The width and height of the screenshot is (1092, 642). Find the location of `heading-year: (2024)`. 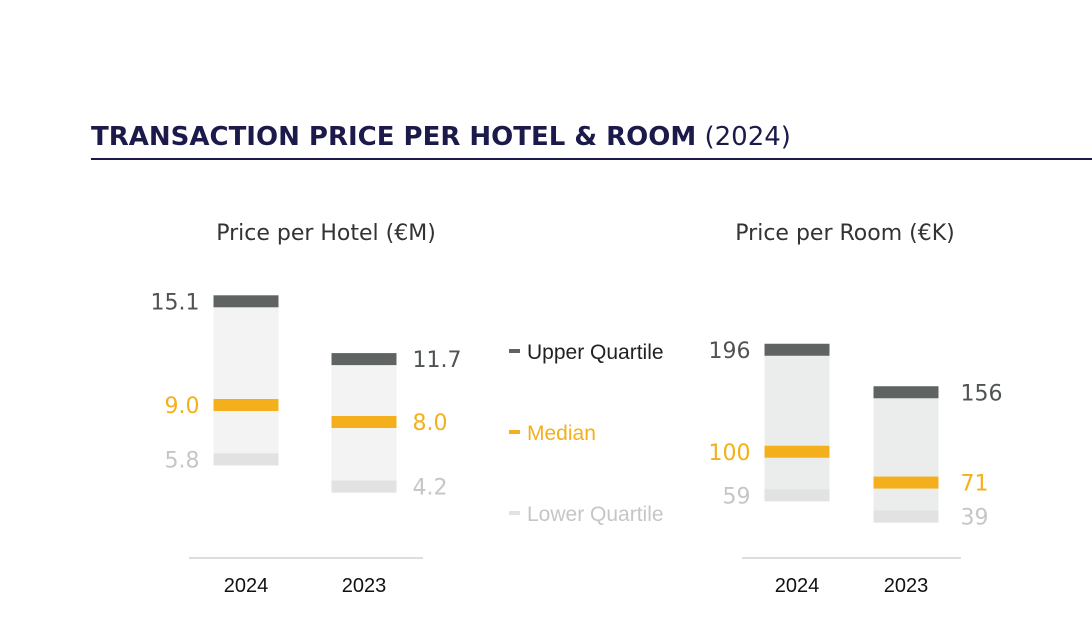

heading-year: (2024) is located at coordinates (747, 137).